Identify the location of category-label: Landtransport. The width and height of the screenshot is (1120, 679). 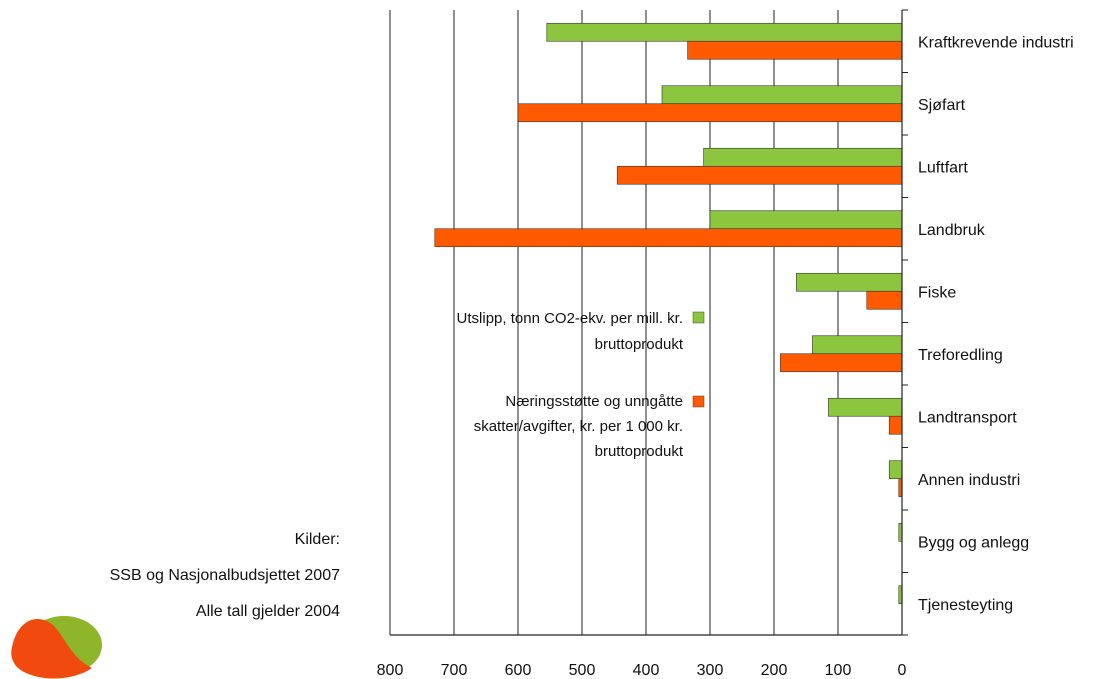
(967, 417).